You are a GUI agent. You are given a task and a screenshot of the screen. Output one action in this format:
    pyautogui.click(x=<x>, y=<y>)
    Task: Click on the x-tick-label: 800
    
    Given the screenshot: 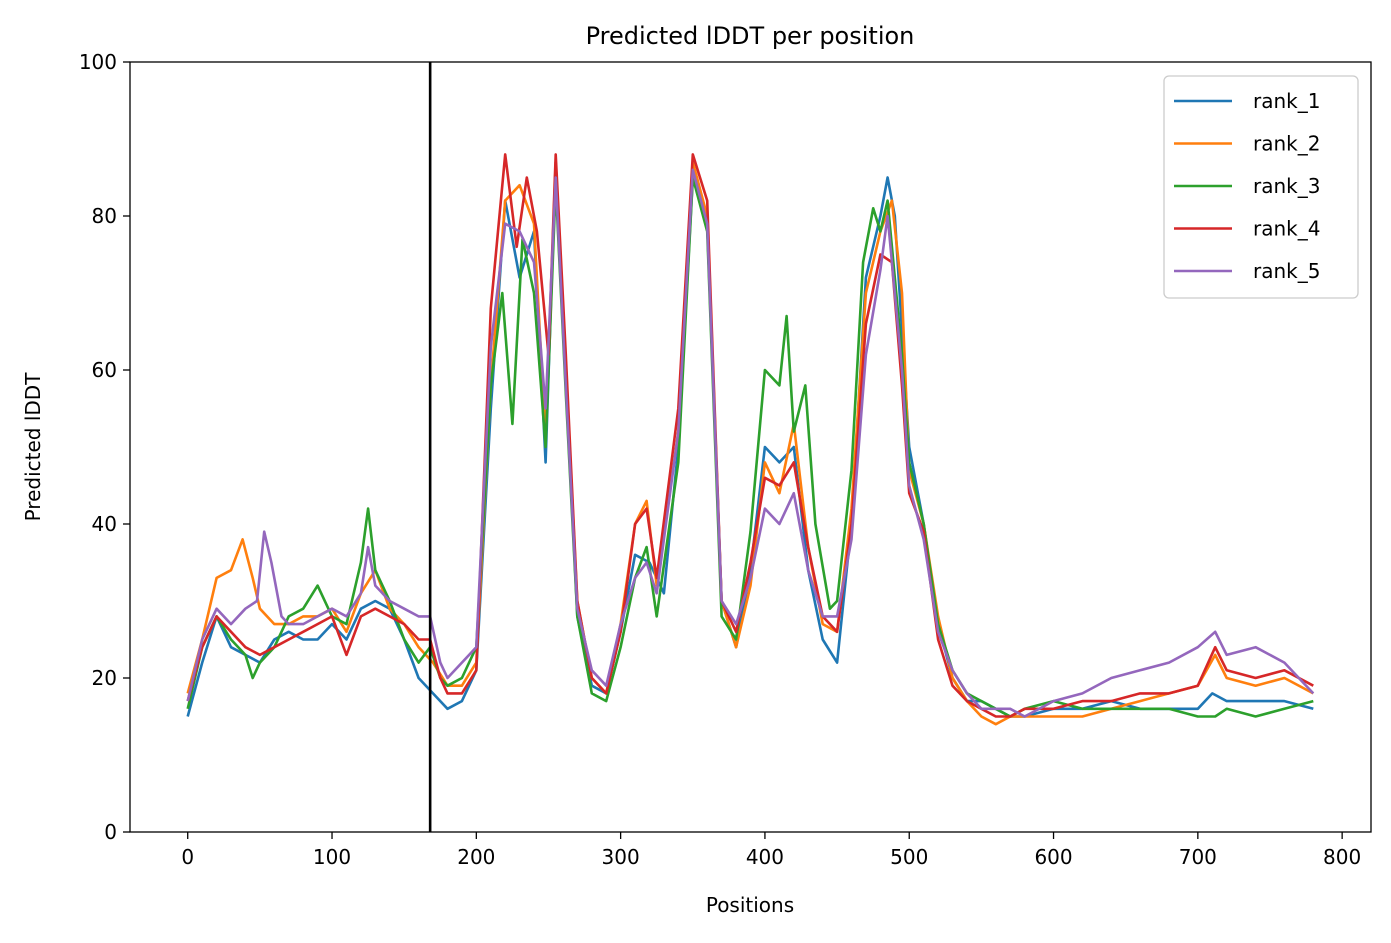 What is the action you would take?
    pyautogui.click(x=1342, y=857)
    